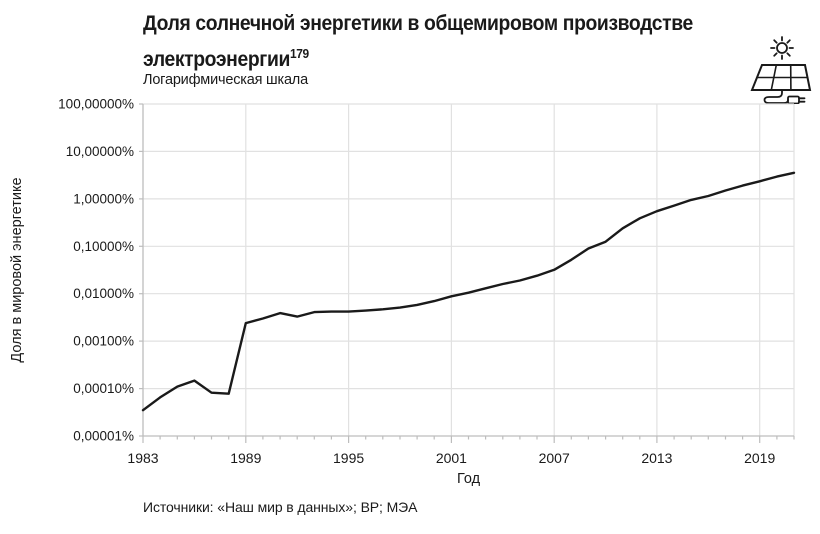 This screenshot has width=820, height=534. Describe the element at coordinates (451, 458) in the screenshot. I see `x-tick-label: 2001` at that location.